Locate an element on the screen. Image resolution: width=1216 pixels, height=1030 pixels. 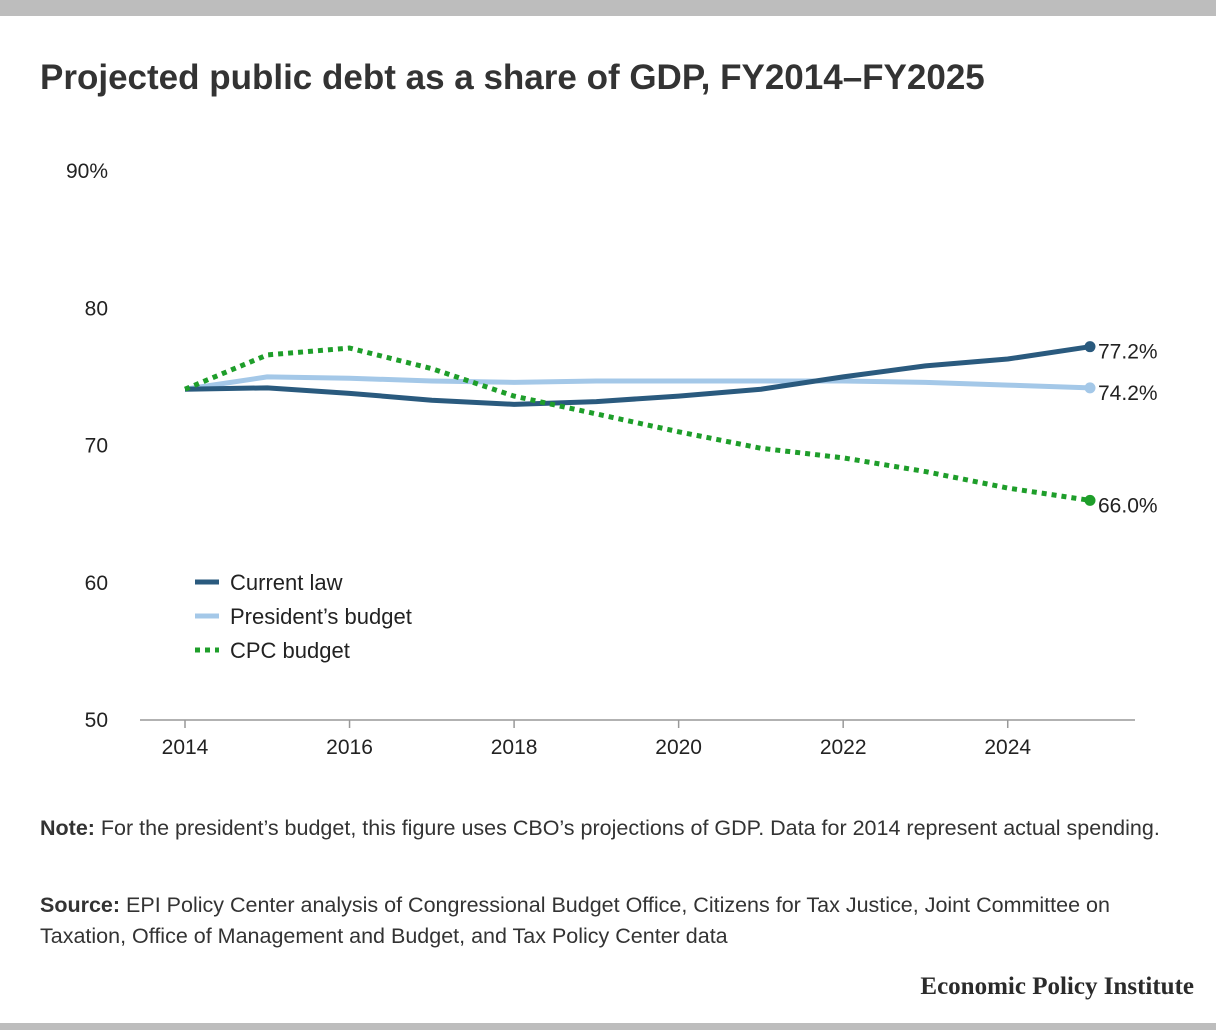
x-tick-label: 2024 is located at coordinates (1007, 747).